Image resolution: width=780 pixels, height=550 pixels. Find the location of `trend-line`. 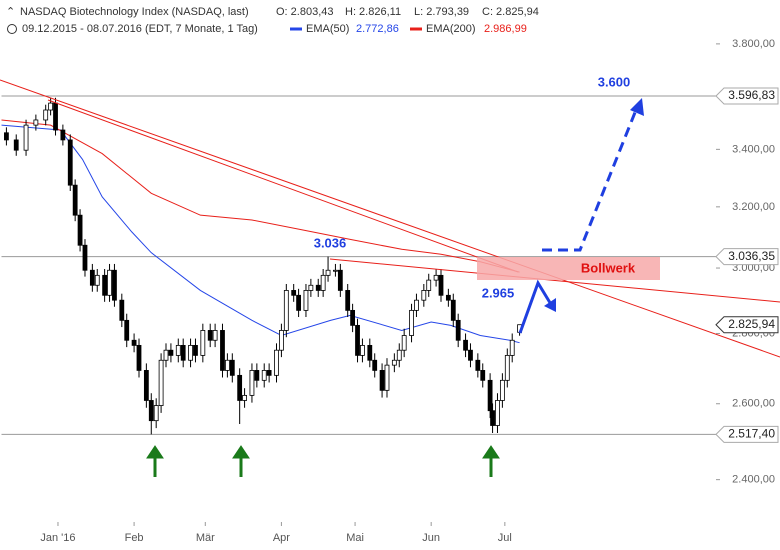

trend-line is located at coordinates (554, 280).